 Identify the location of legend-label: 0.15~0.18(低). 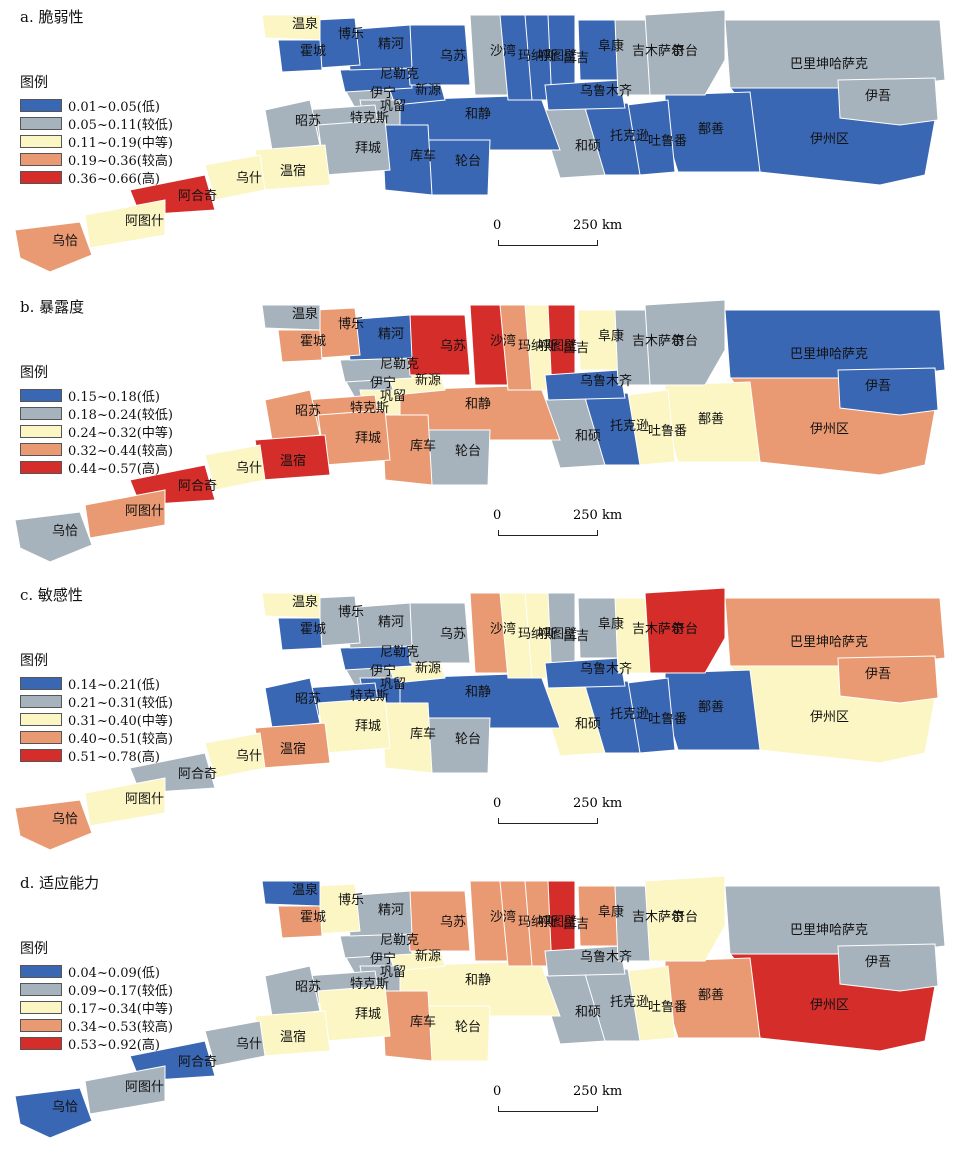
(114, 397).